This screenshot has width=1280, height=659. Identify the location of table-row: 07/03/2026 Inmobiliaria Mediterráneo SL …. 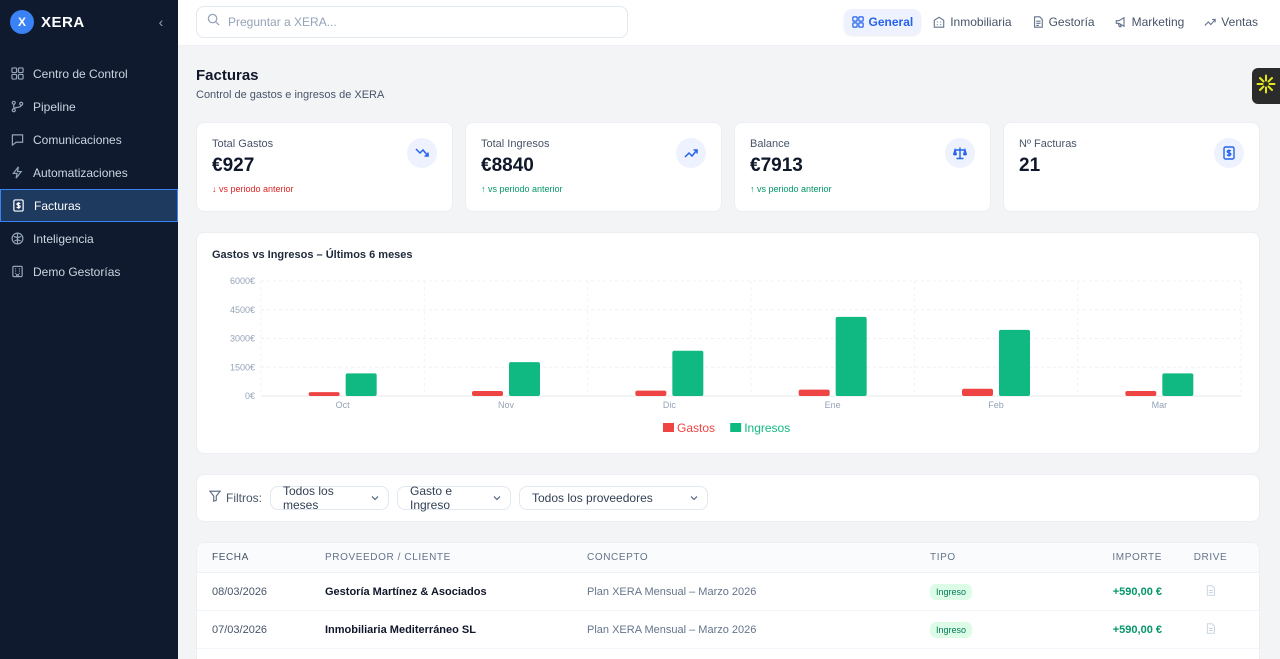
(728, 630).